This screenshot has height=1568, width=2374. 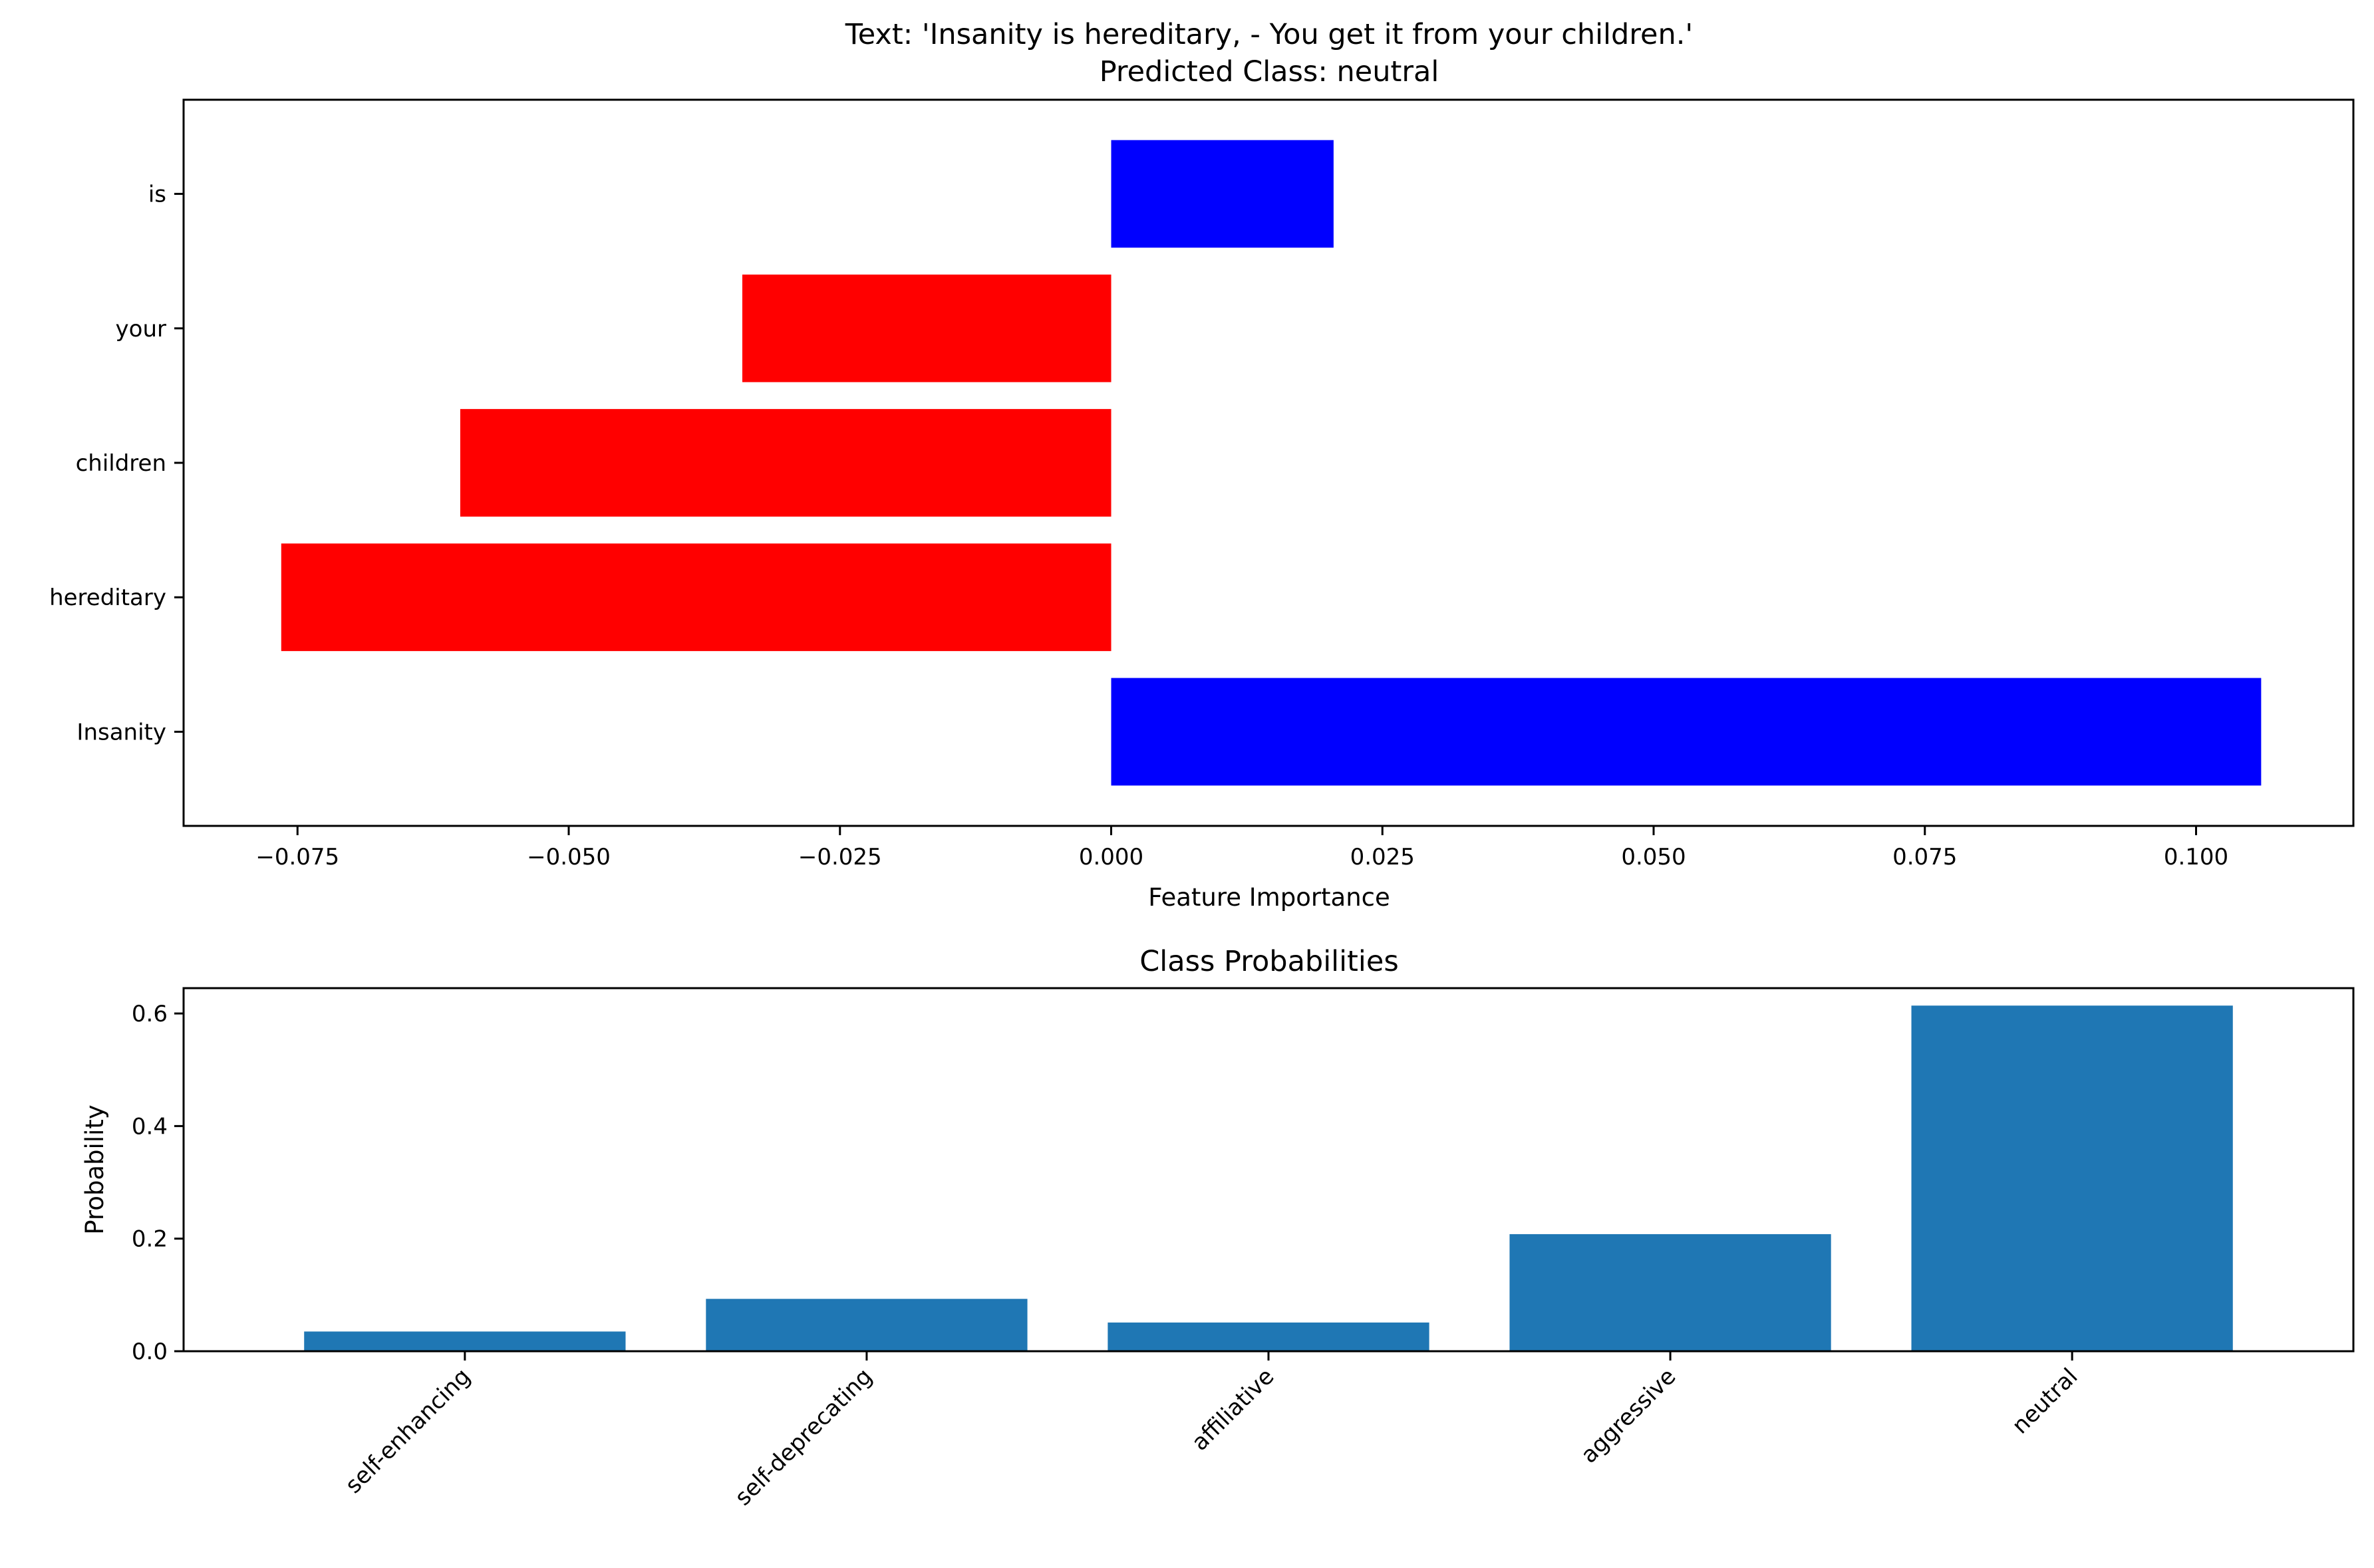 What do you see at coordinates (2196, 857) in the screenshot?
I see `x-tick-label: 0.100` at bounding box center [2196, 857].